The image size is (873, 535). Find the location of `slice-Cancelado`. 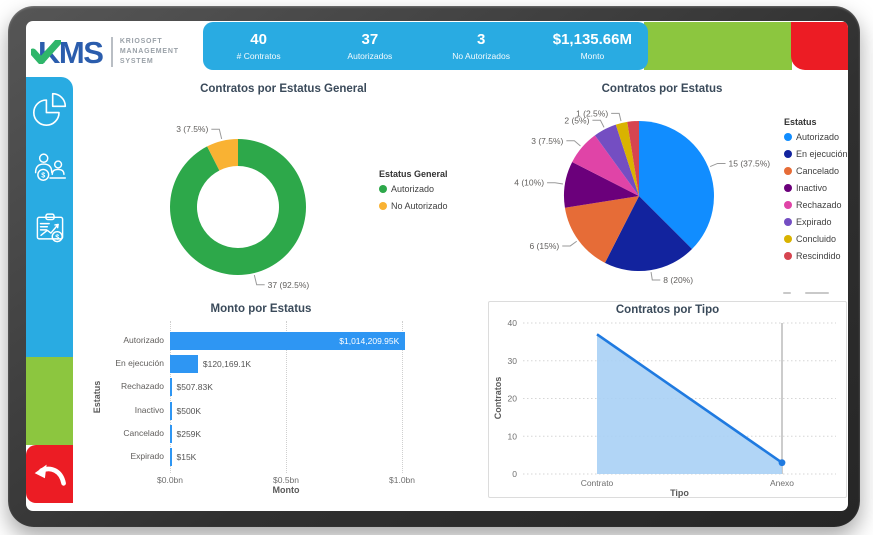

slice-Cancelado is located at coordinates (601, 229).